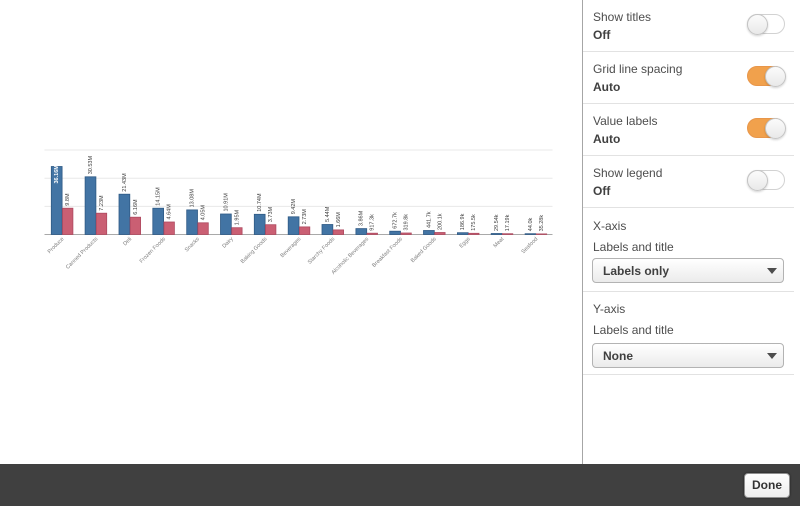 The width and height of the screenshot is (800, 506). What do you see at coordinates (125, 182) in the screenshot?
I see `svg-text: 21.43M` at bounding box center [125, 182].